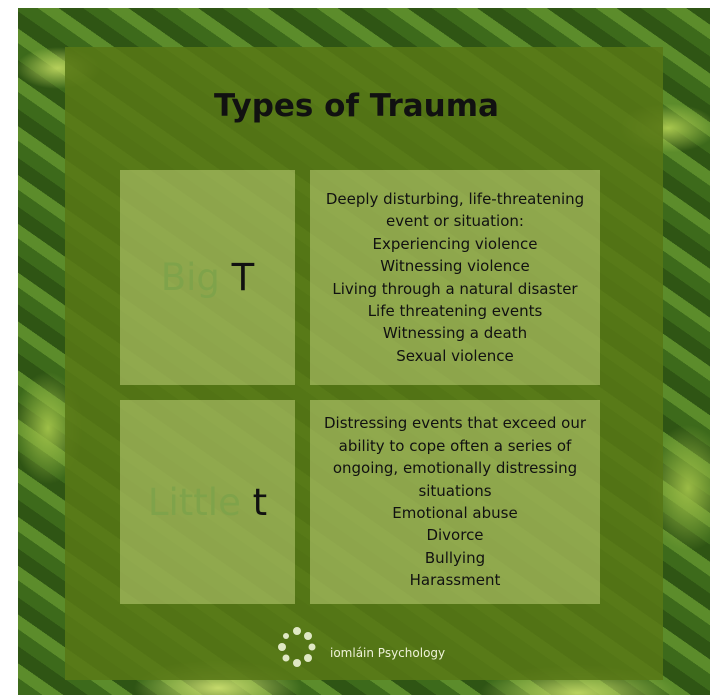 This screenshot has width=713, height=695. Describe the element at coordinates (455, 490) in the screenshot. I see `description-line: situations` at that location.